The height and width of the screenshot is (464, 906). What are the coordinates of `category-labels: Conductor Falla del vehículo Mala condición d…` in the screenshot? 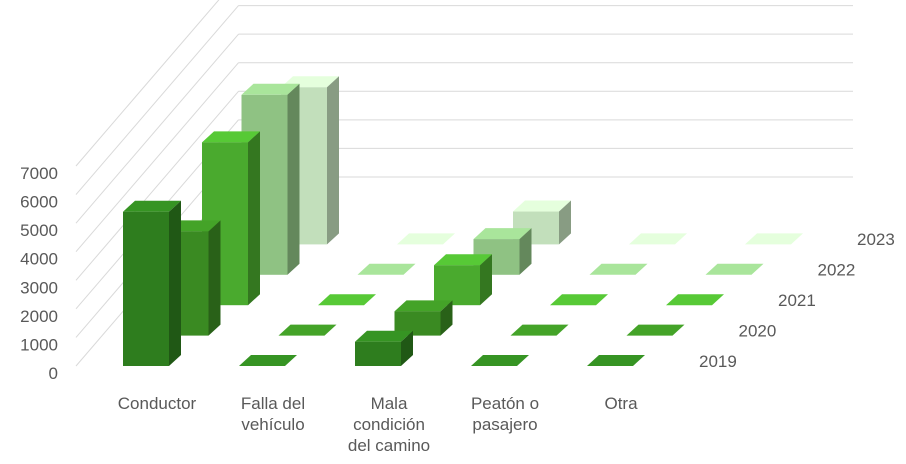 It's located at (378, 424).